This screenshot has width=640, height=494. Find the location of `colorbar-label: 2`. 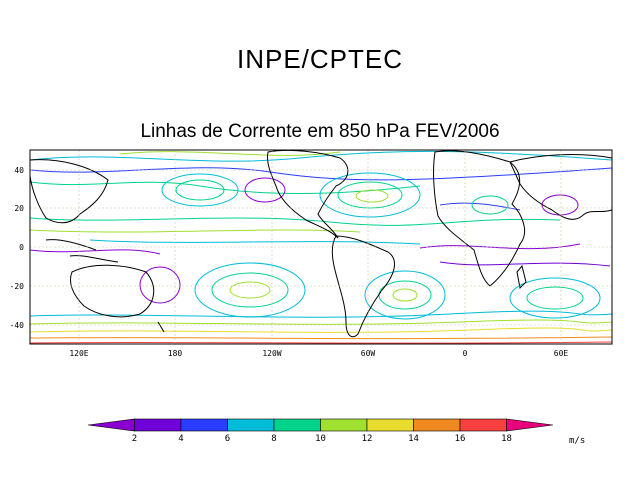

colorbar-label: 2 is located at coordinates (134, 439).